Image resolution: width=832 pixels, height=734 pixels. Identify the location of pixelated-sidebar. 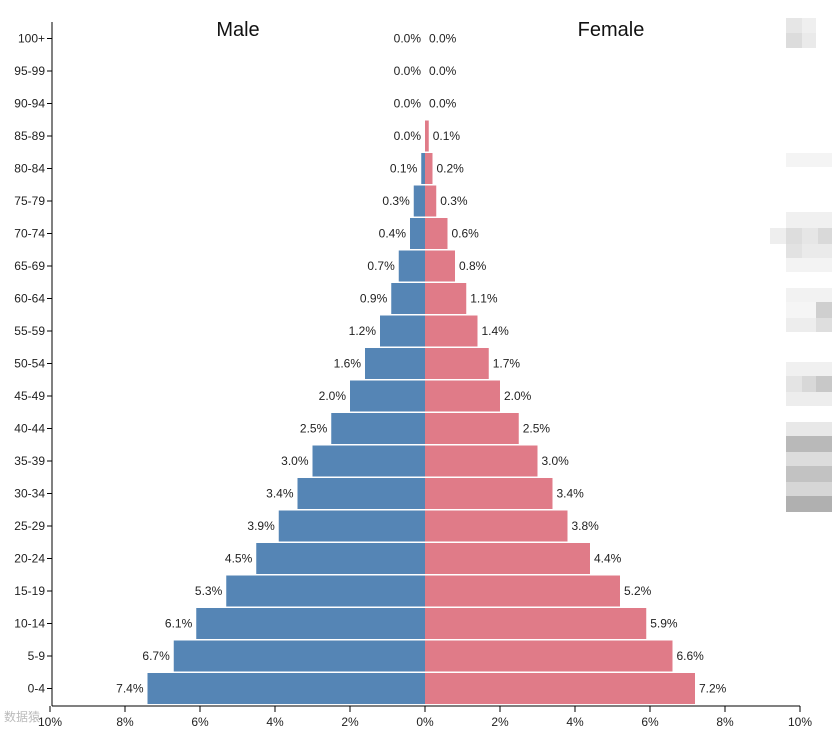
(801, 265).